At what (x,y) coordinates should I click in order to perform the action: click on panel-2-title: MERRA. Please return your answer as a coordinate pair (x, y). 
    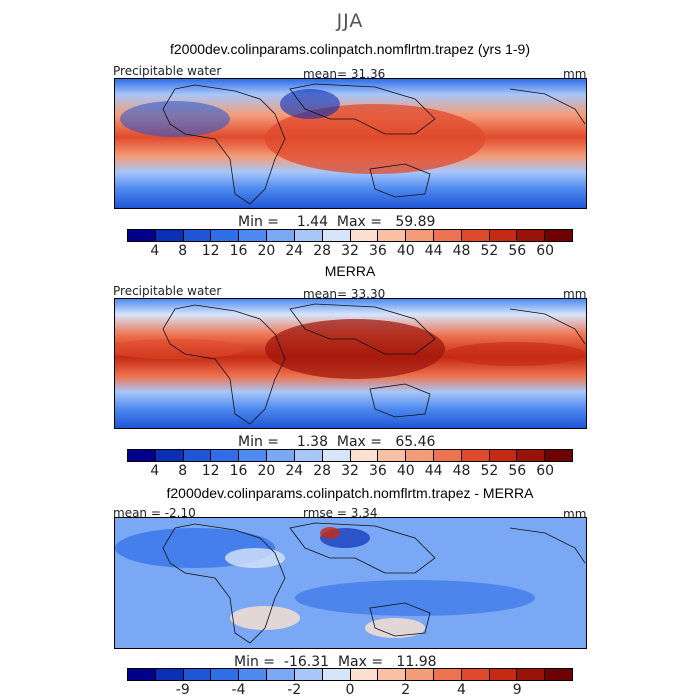
    Looking at the image, I should click on (350, 271).